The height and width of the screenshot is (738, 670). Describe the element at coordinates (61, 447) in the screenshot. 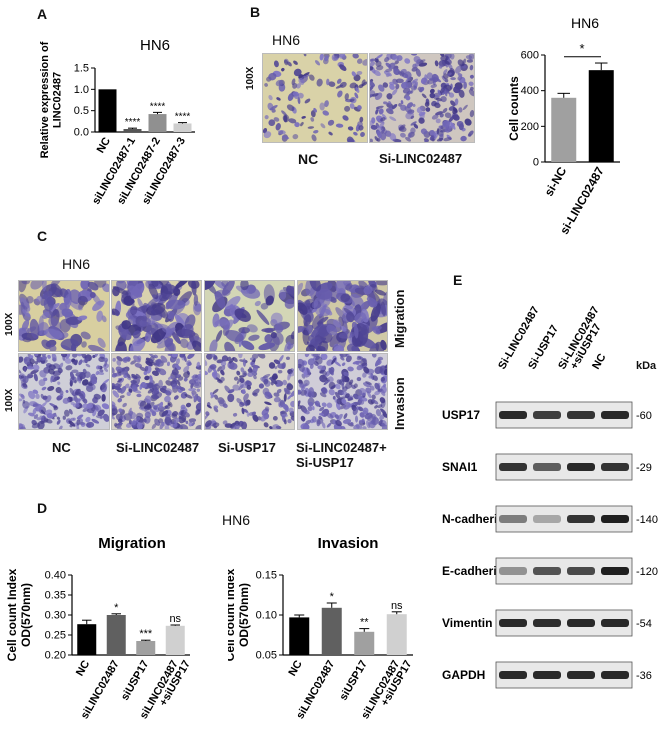

I see `panel-c-col-label-nc: NC` at that location.